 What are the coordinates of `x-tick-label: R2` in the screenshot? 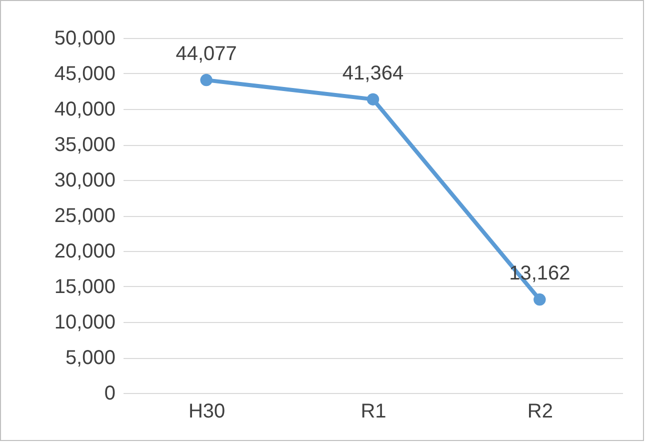 It's located at (540, 411).